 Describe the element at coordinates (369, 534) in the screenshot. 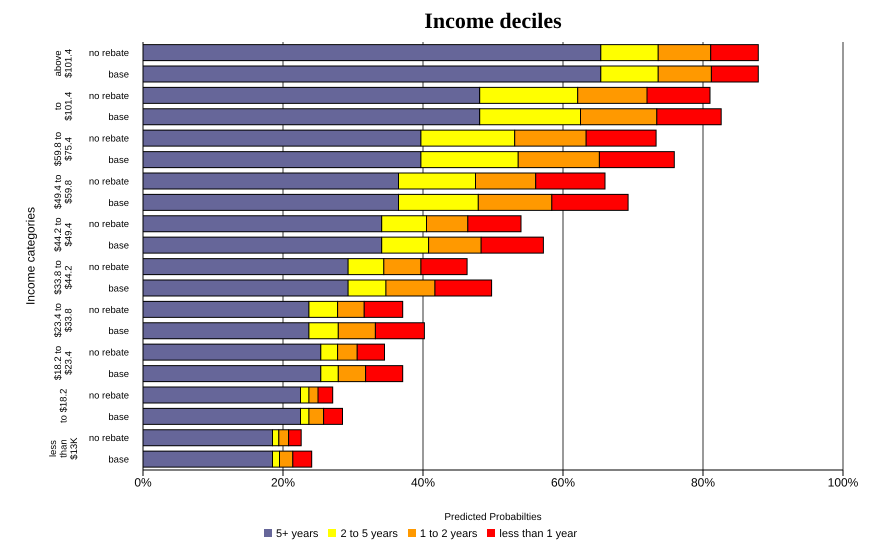

I see `legend-label: 2 to 5 years` at that location.